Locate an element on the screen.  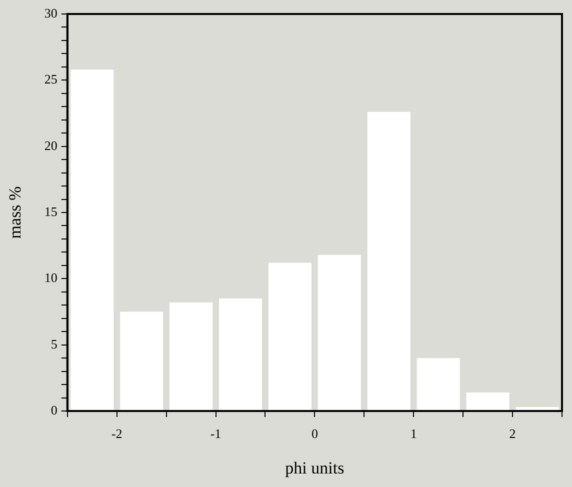
y-tick-label: 0 is located at coordinates (54, 410).